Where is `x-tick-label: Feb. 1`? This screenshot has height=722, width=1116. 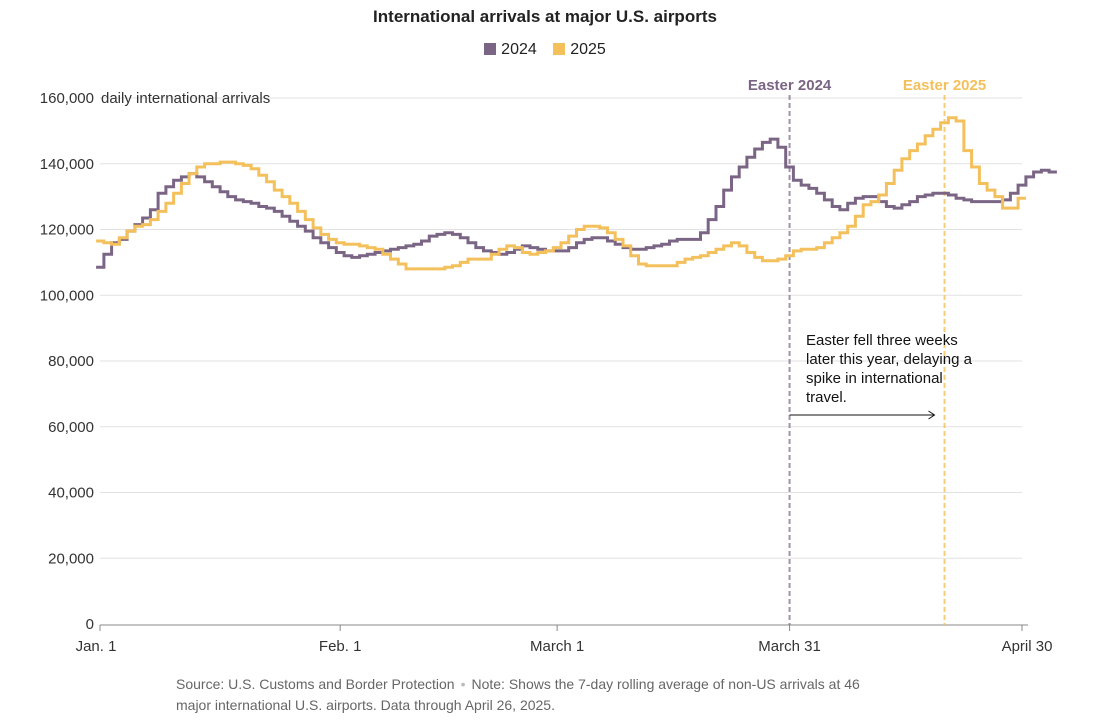
x-tick-label: Feb. 1 is located at coordinates (340, 646).